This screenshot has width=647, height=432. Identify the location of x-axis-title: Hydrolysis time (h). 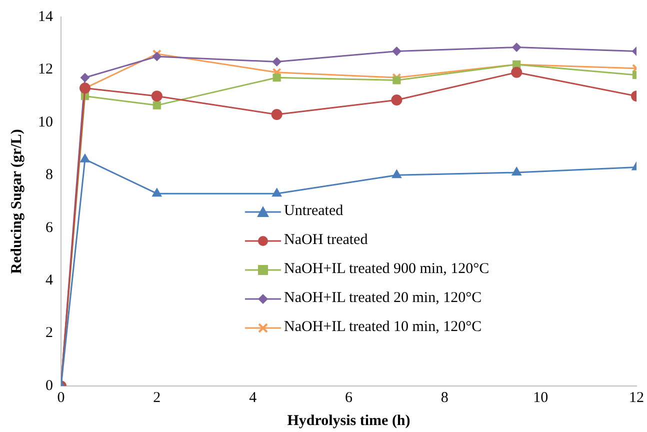
(348, 420).